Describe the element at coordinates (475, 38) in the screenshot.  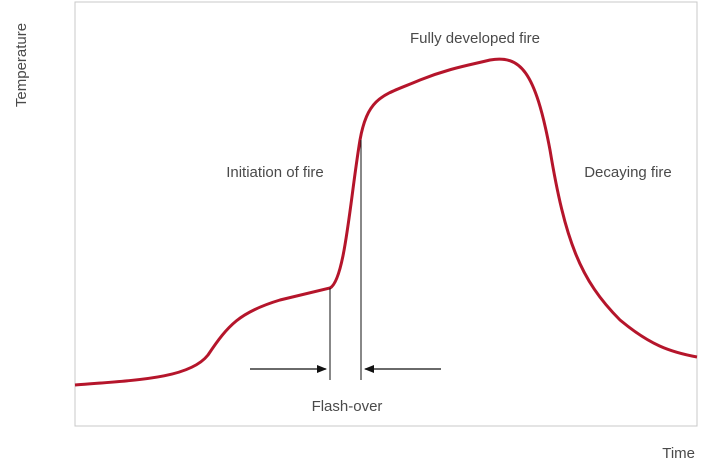
I see `label: Fully developed fire` at that location.